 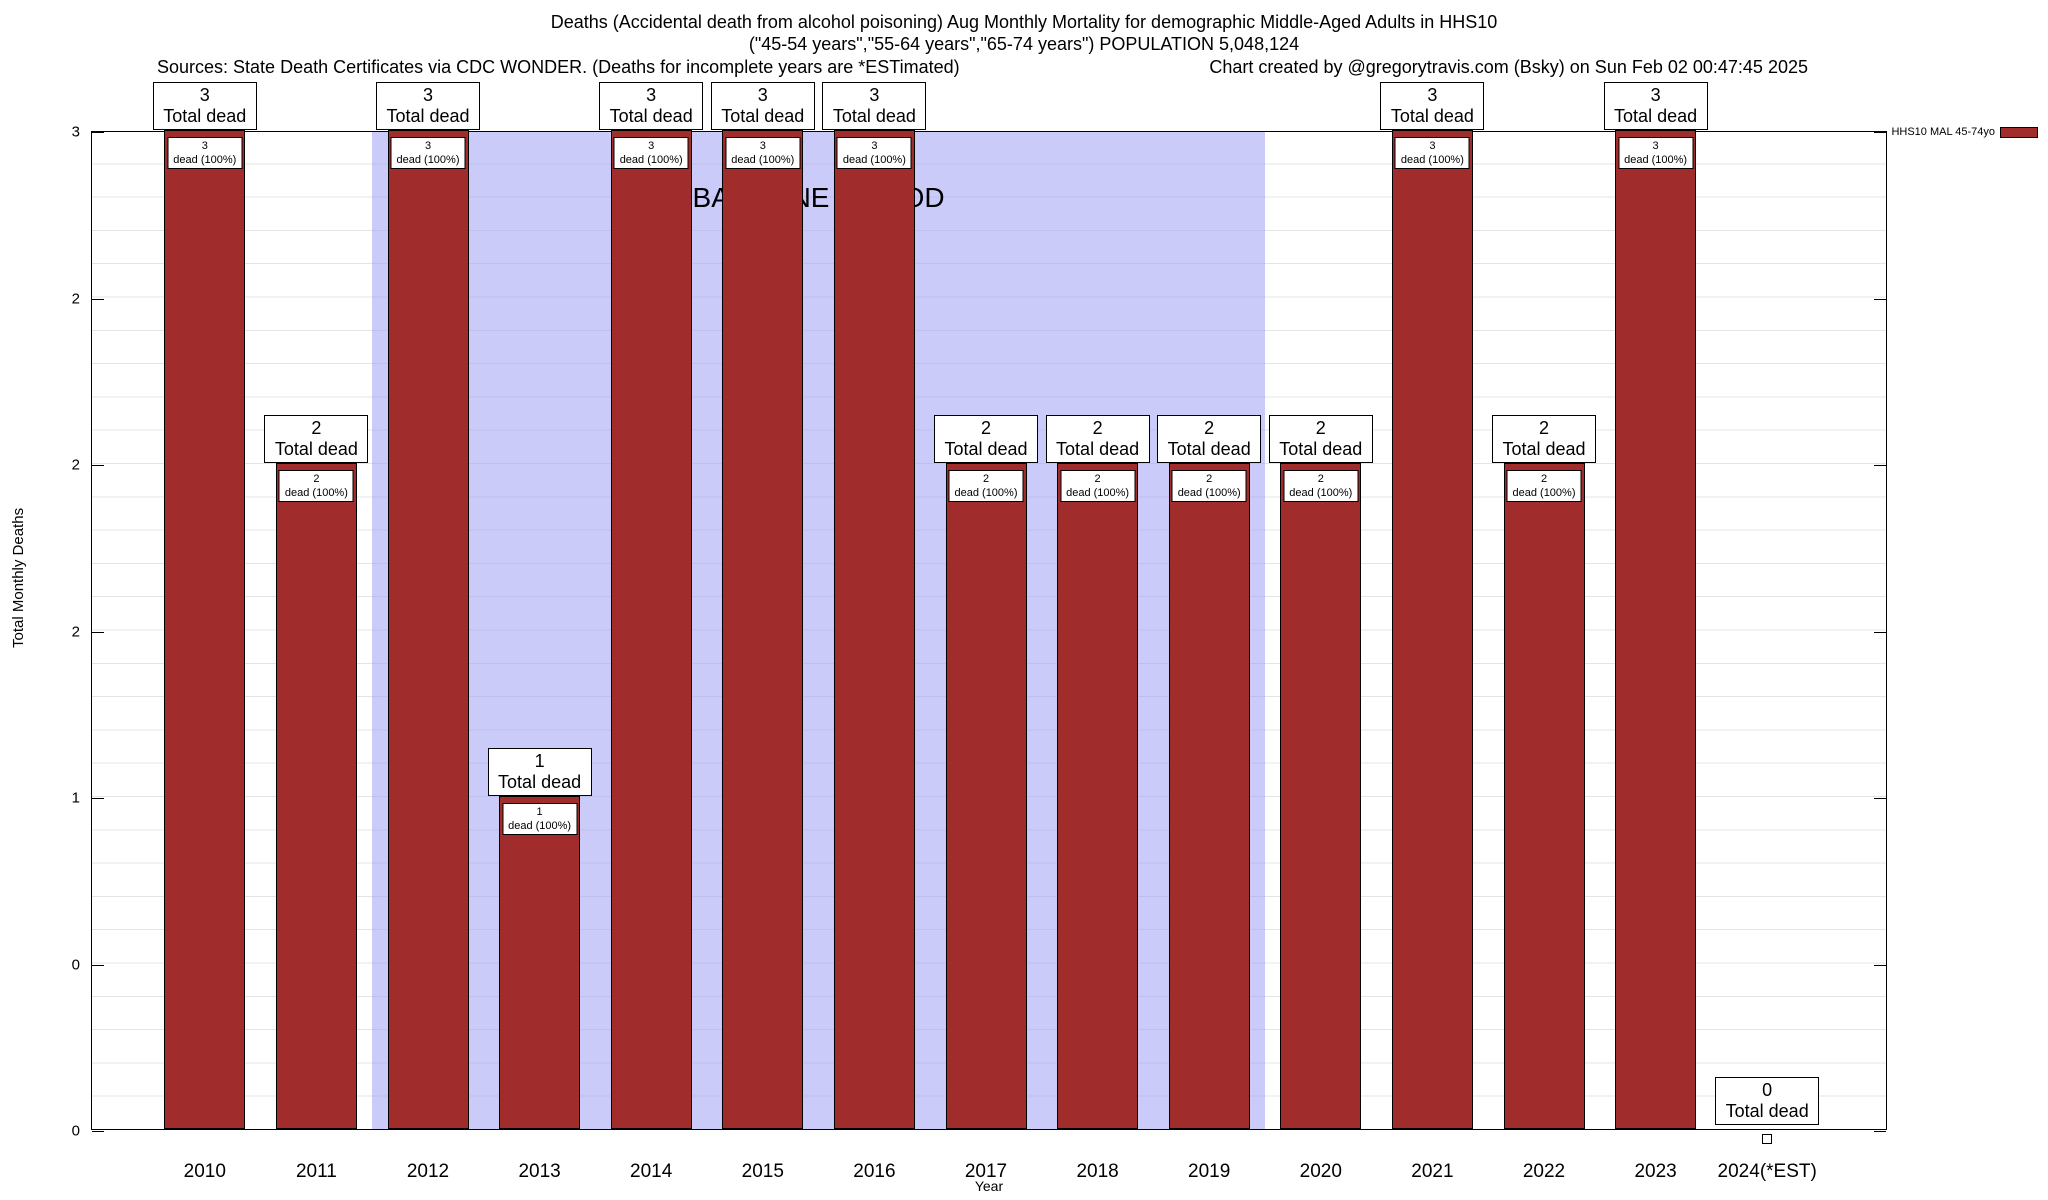 I want to click on x-tick-label-2016: 2016, so click(x=874, y=1171).